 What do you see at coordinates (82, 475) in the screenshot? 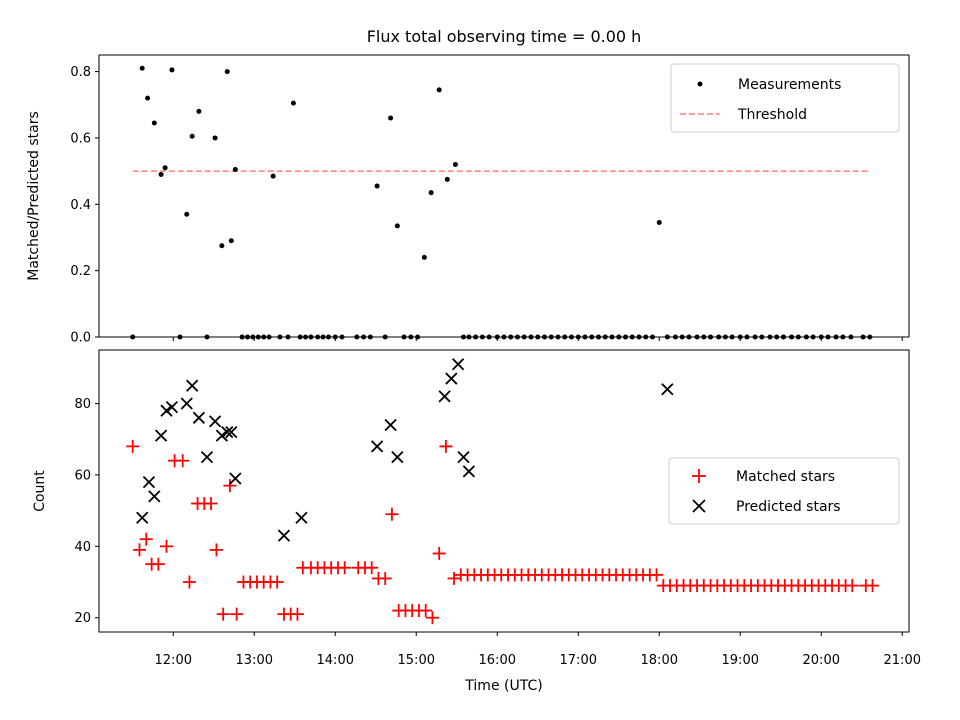
I see `count-y-tick-label: 60` at bounding box center [82, 475].